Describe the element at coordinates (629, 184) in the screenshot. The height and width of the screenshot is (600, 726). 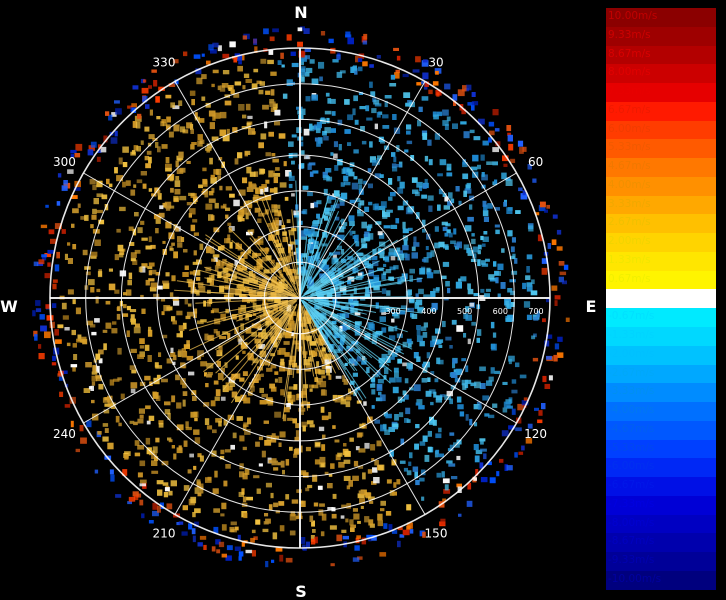
I see `colorbar-label: 4.00m/s` at that location.